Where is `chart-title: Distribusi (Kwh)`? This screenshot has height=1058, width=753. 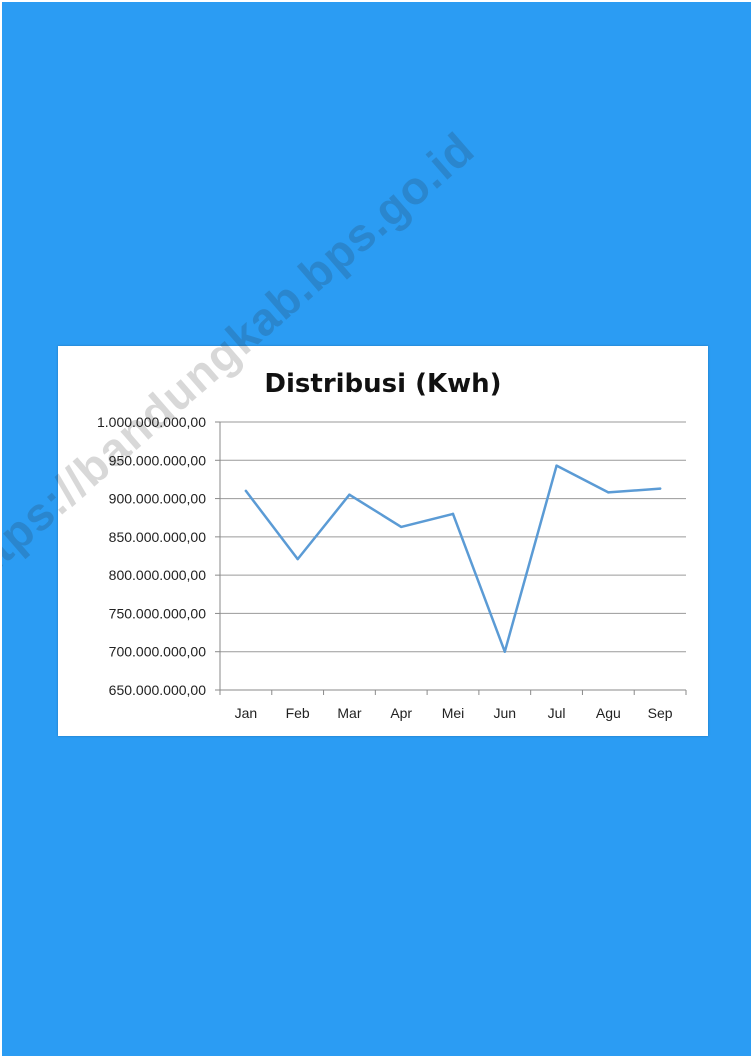 chart-title: Distribusi (Kwh) is located at coordinates (382, 384).